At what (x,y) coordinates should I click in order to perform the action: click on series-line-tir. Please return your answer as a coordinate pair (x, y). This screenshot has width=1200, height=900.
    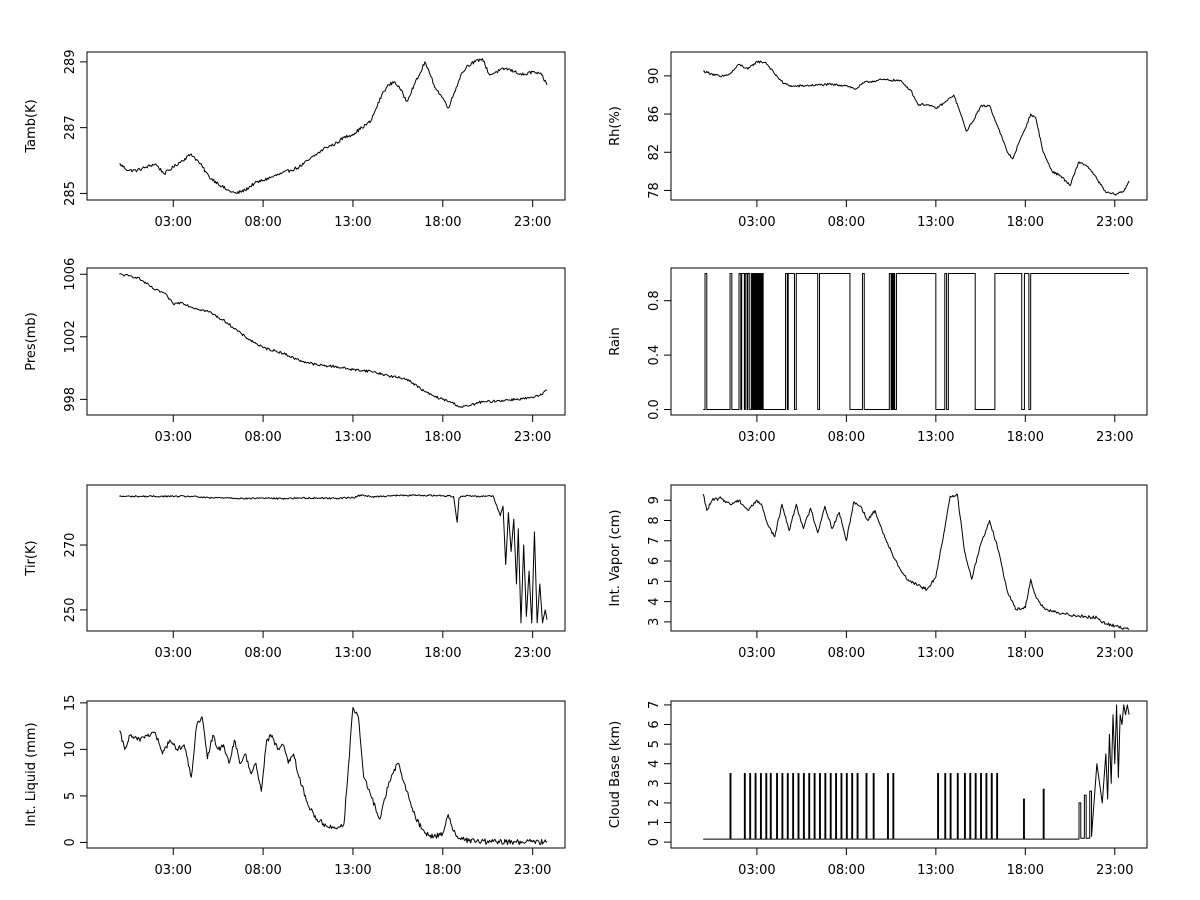
    Looking at the image, I should click on (333, 559).